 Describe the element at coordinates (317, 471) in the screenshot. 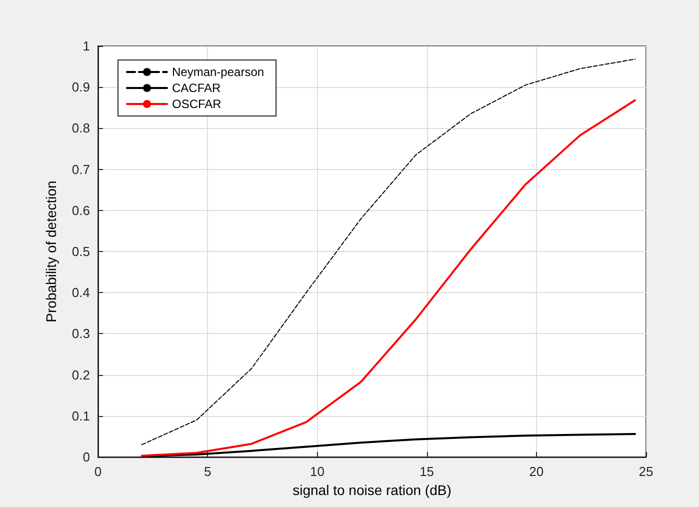

I see `x-tick-label: 10` at that location.